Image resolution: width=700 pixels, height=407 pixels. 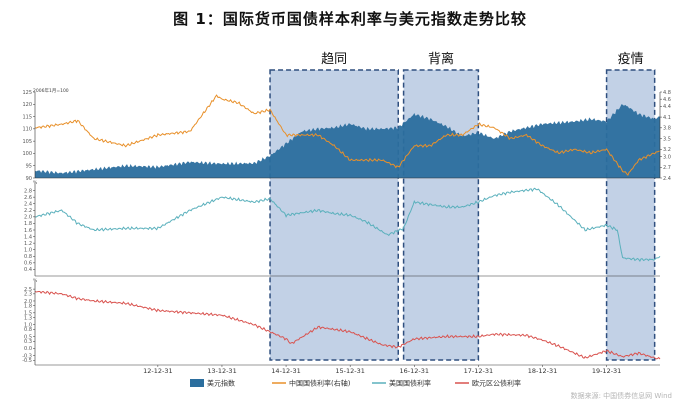 What do you see at coordinates (667, 179) in the screenshot?
I see `panel1-right-tick-label: 2.4` at bounding box center [667, 179].